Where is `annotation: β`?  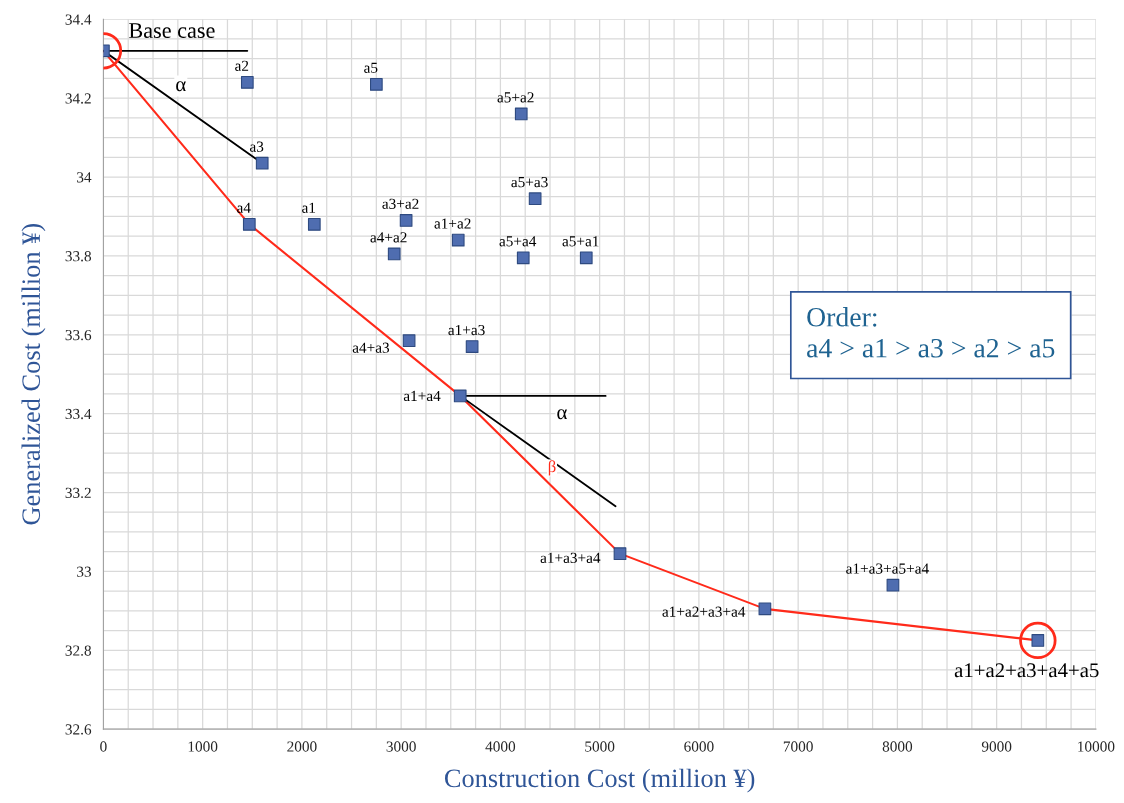
annotation: β is located at coordinates (552, 468).